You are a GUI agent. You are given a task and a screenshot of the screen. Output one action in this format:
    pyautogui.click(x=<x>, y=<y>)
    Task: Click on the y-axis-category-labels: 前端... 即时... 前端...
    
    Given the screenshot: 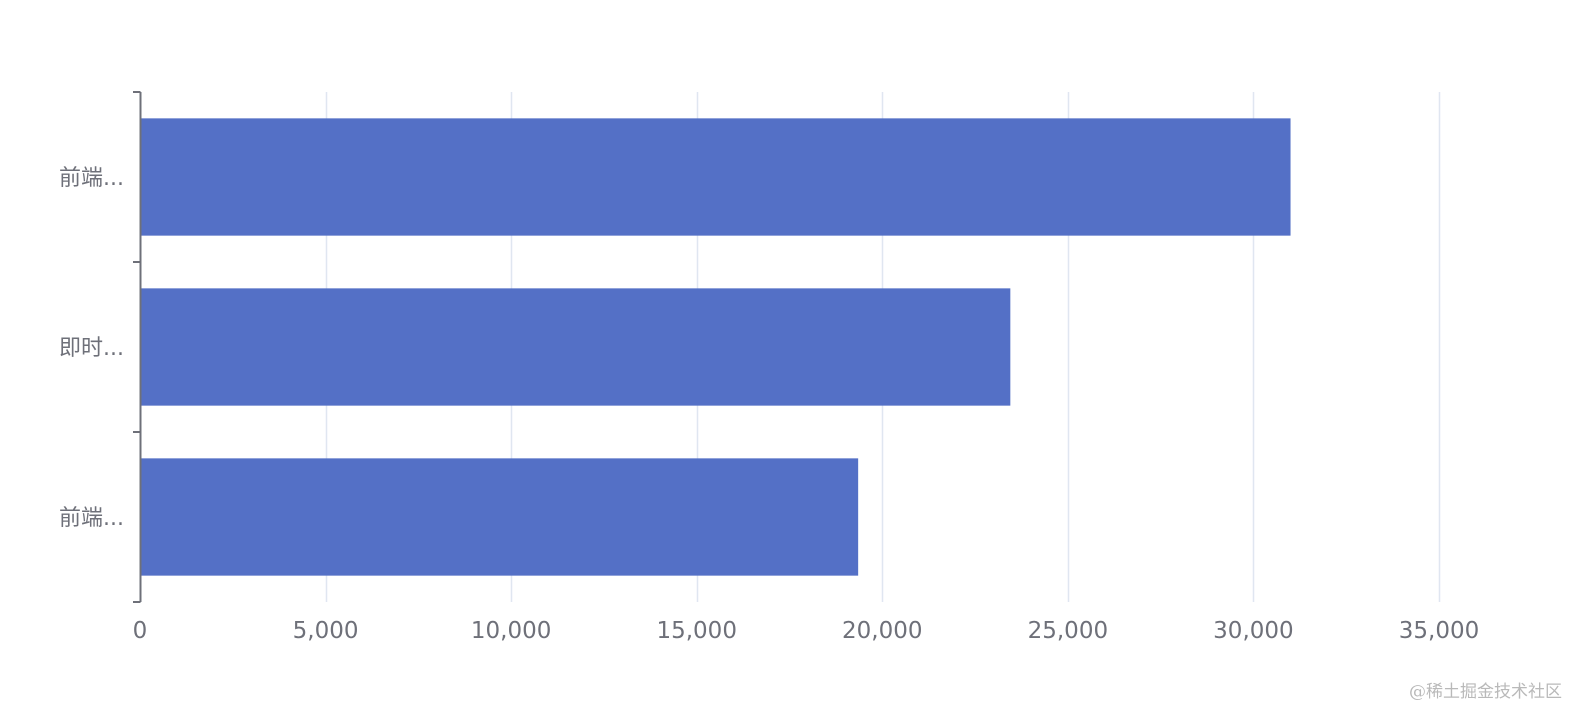 What is the action you would take?
    pyautogui.click(x=91, y=348)
    